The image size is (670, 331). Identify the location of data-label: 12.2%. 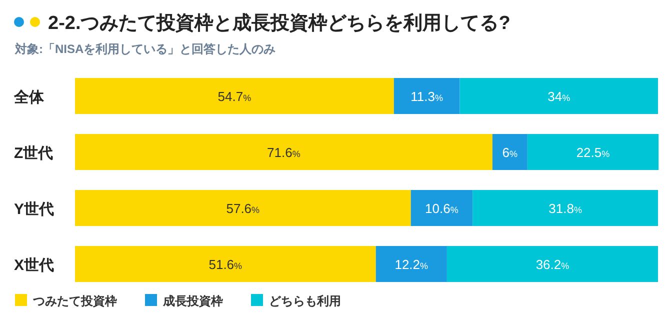
(411, 264).